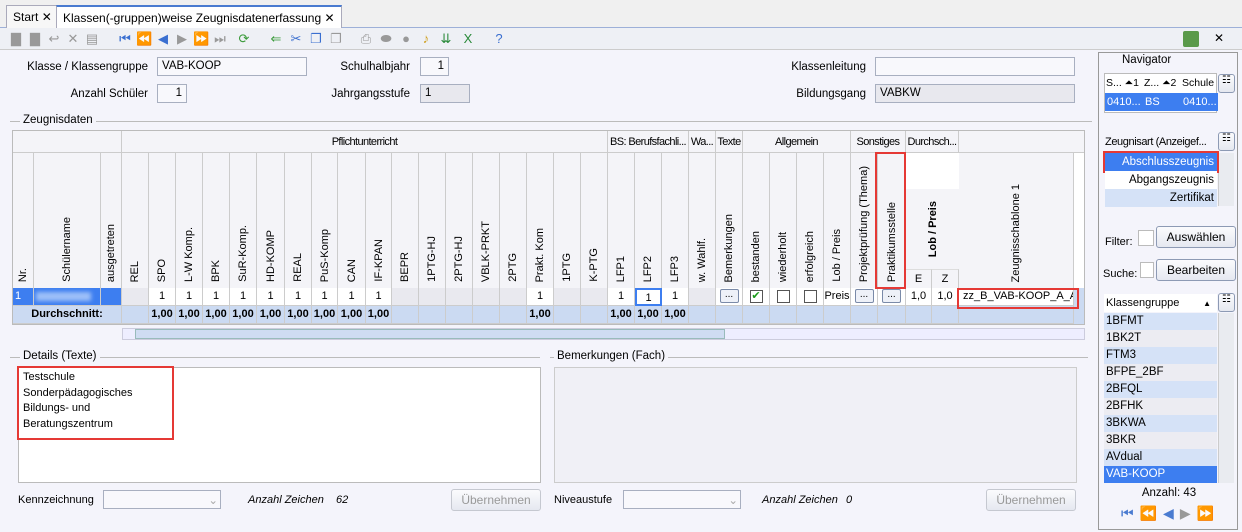  What do you see at coordinates (244, 38) in the screenshot?
I see `refresh-icon: ⟳` at bounding box center [244, 38].